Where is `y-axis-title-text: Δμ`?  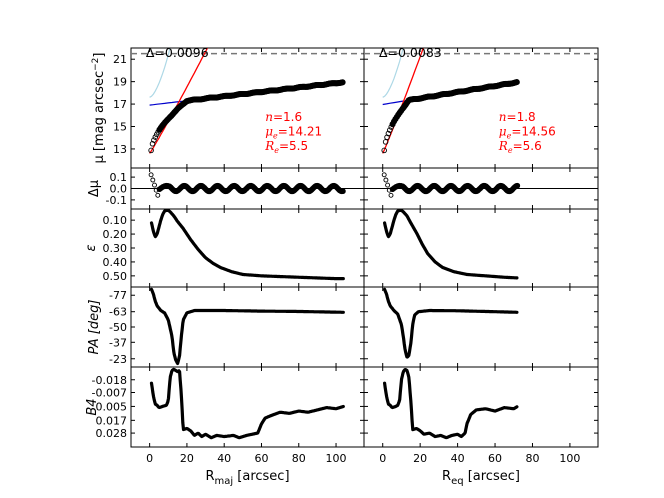
y-axis-title-text: Δμ is located at coordinates (94, 188).